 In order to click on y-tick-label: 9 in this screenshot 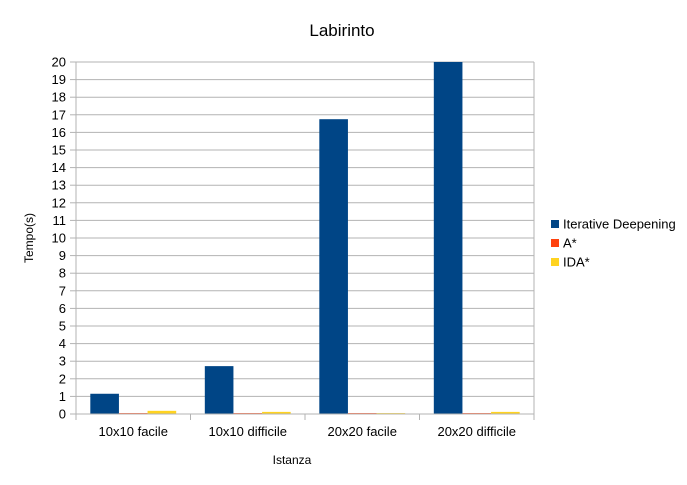, I will do `click(62, 255)`.